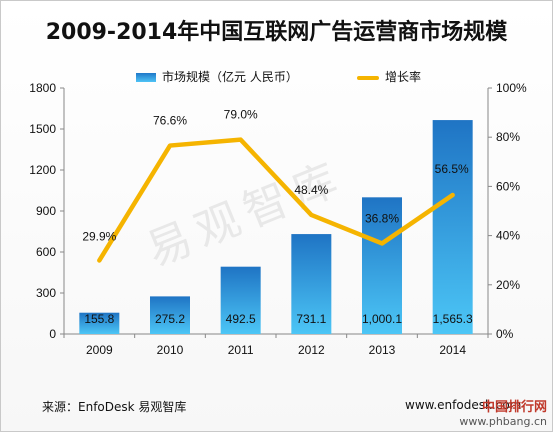  What do you see at coordinates (241, 115) in the screenshot?
I see `line-value-label: 79.0%` at bounding box center [241, 115].